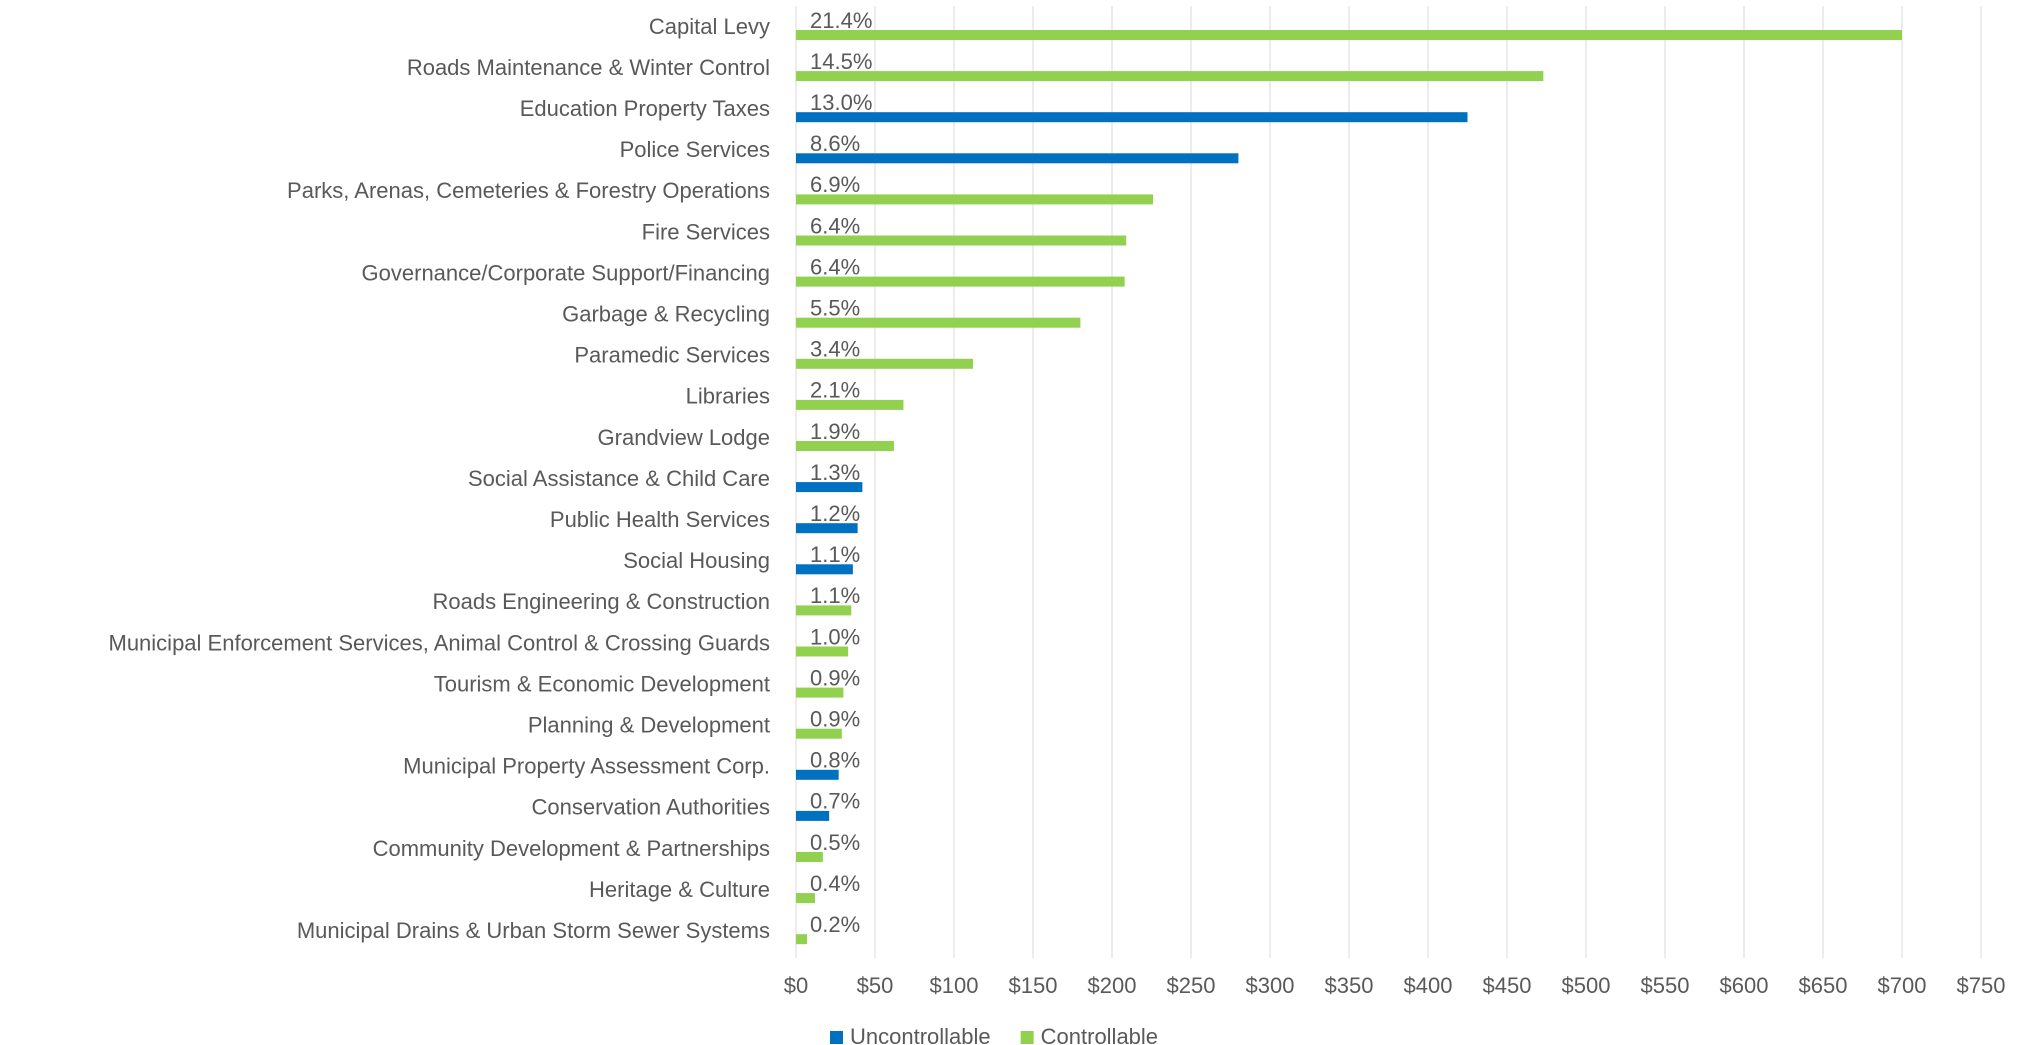  What do you see at coordinates (835, 431) in the screenshot?
I see `data-label: 1.9%` at bounding box center [835, 431].